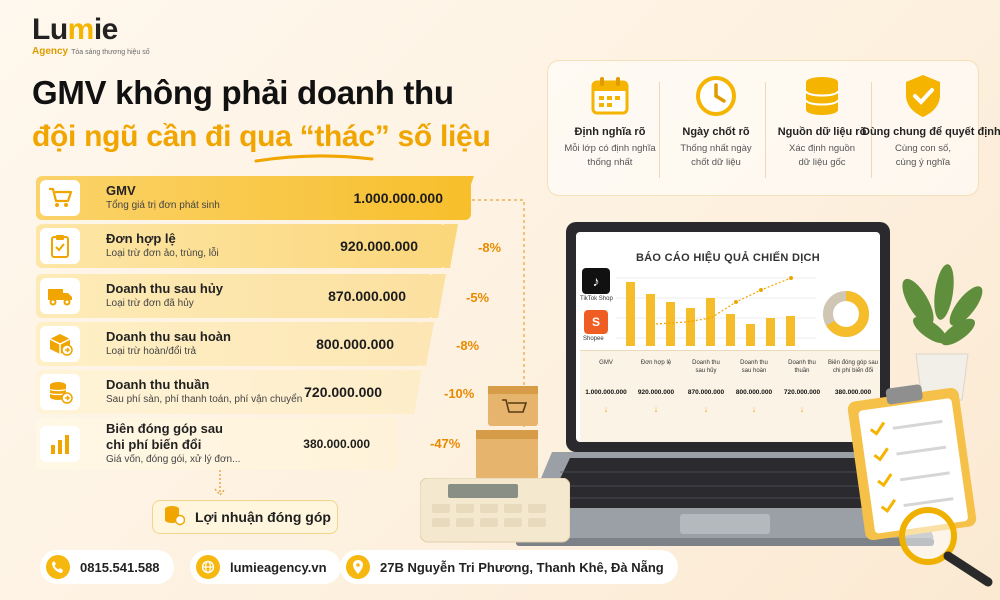 The image size is (1000, 600). Describe the element at coordinates (610, 96) in the screenshot. I see `calendar-icon` at that location.